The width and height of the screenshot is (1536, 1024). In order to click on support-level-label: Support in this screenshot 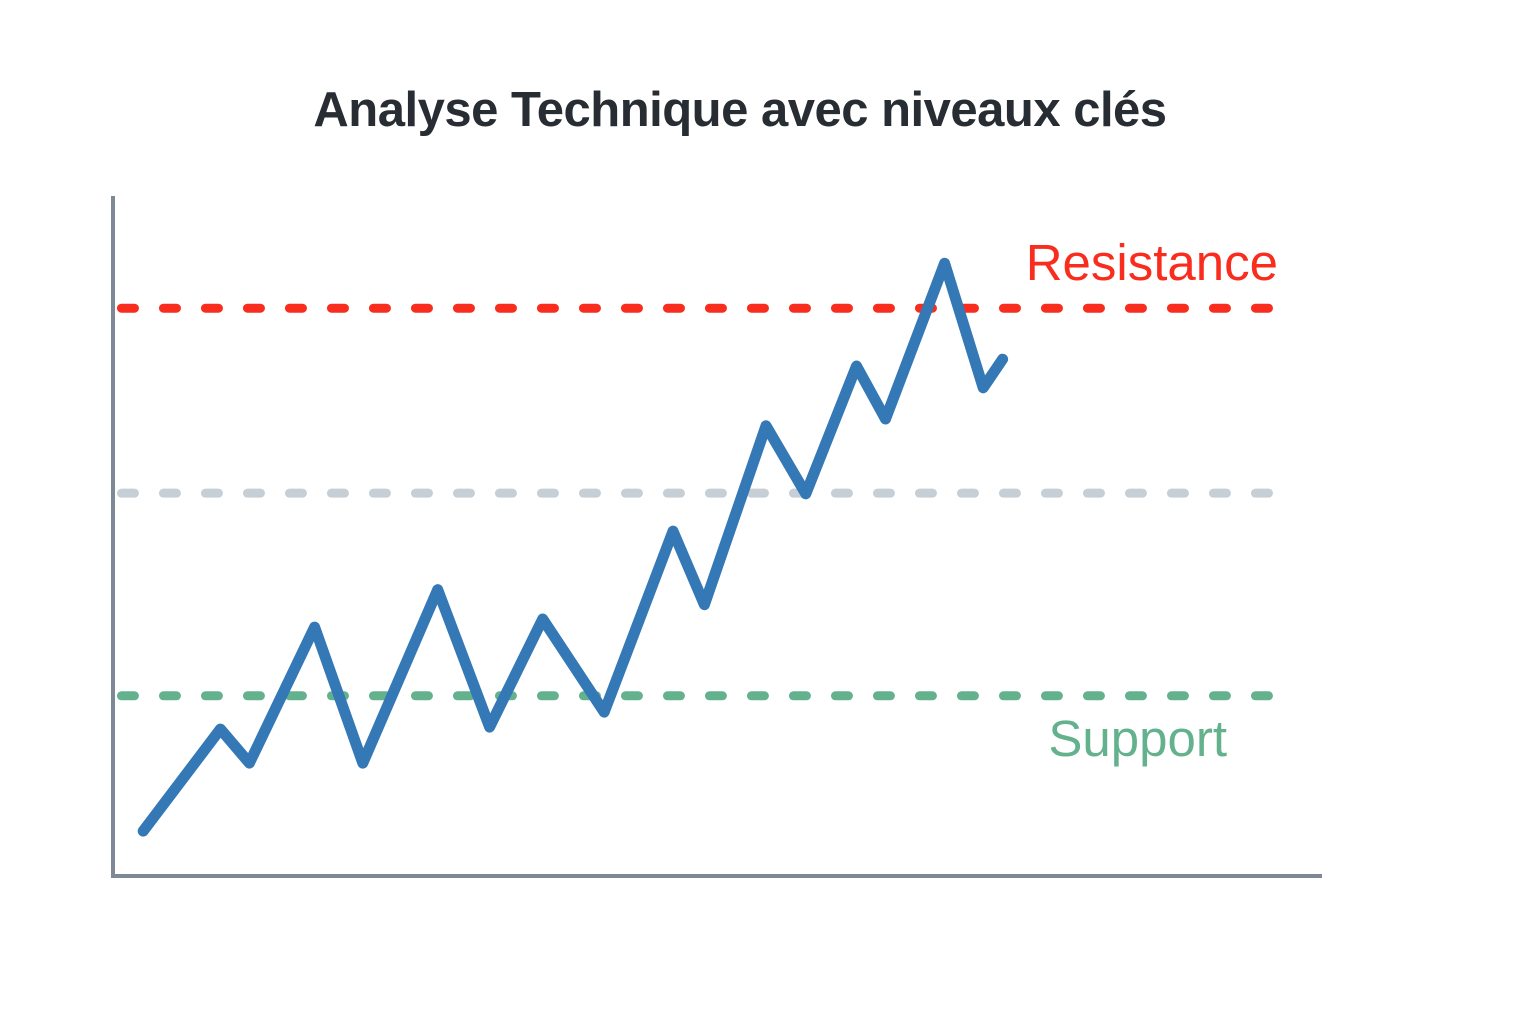, I will do `click(1137, 738)`.